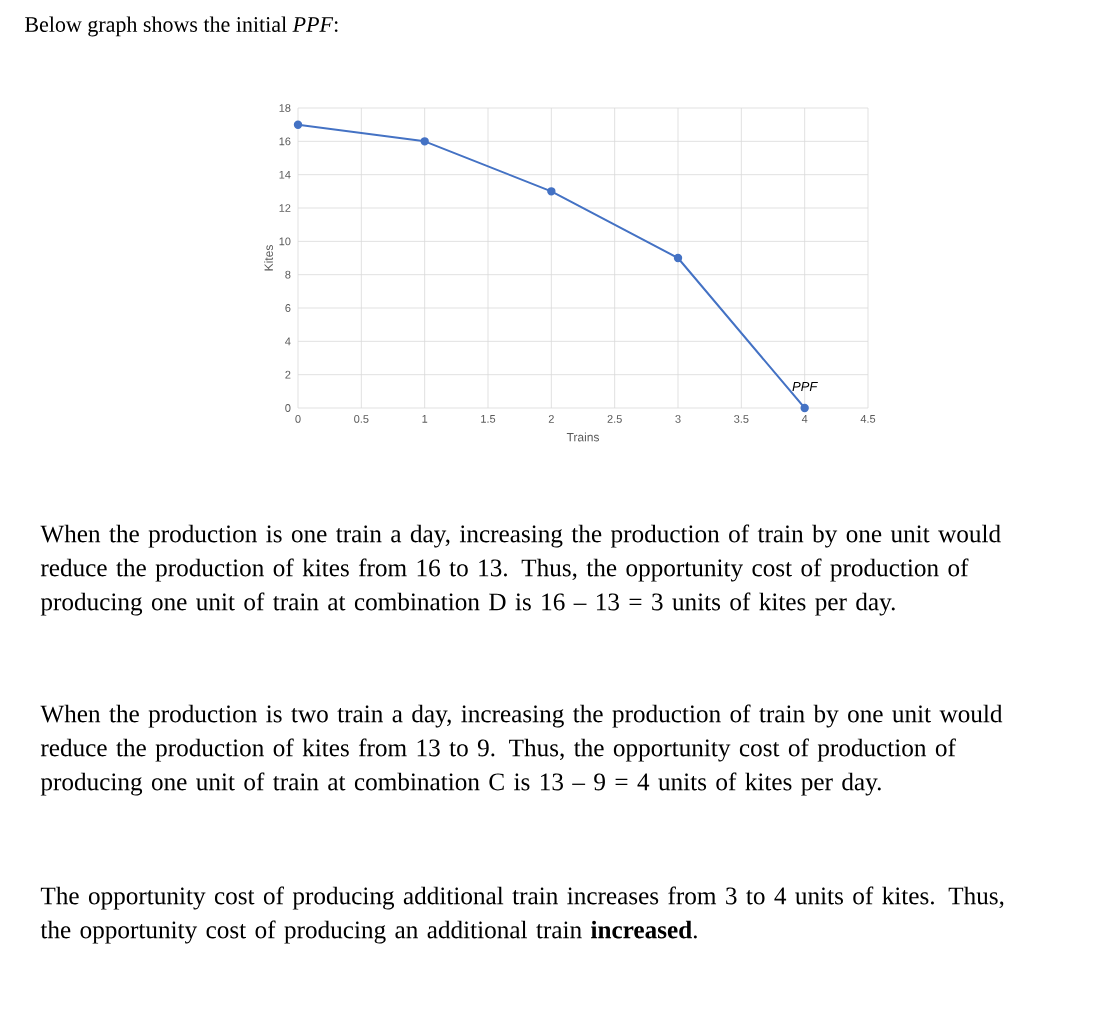 The width and height of the screenshot is (1120, 1024). I want to click on text: The opportunity cost of producing additional train increases from 3 to 4 units of kites. Thus, the opportunity cost of producing an additional train increased., so click(522, 915).